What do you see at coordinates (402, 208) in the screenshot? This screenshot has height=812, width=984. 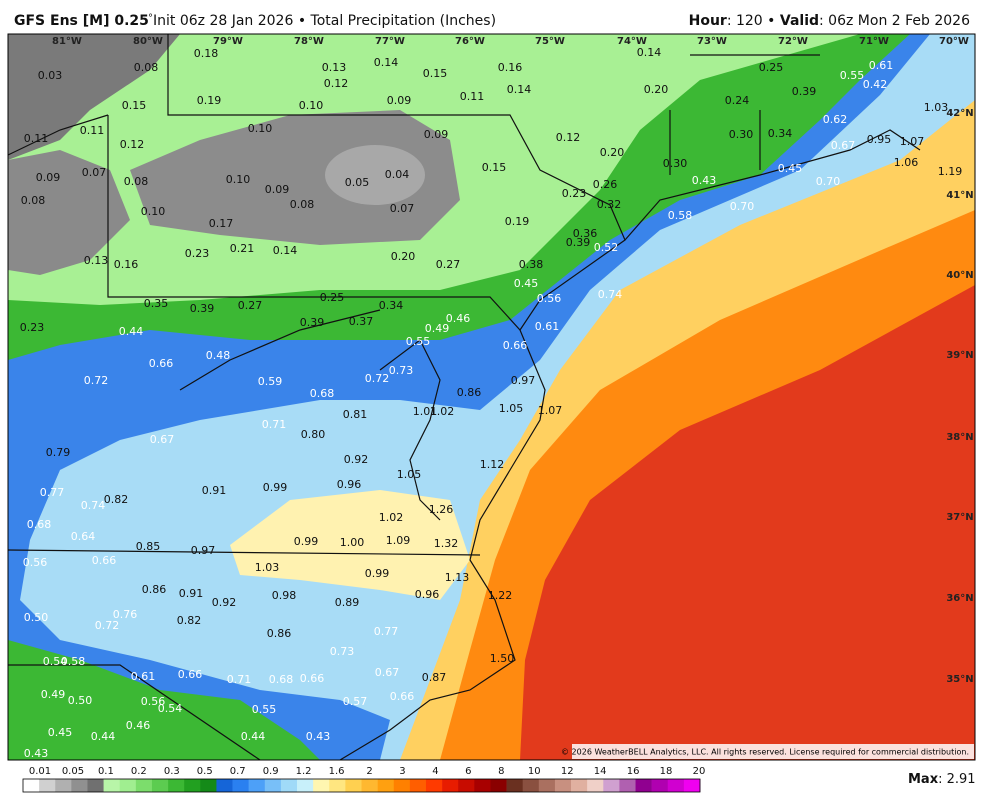 I see `station-value: 0.07` at bounding box center [402, 208].